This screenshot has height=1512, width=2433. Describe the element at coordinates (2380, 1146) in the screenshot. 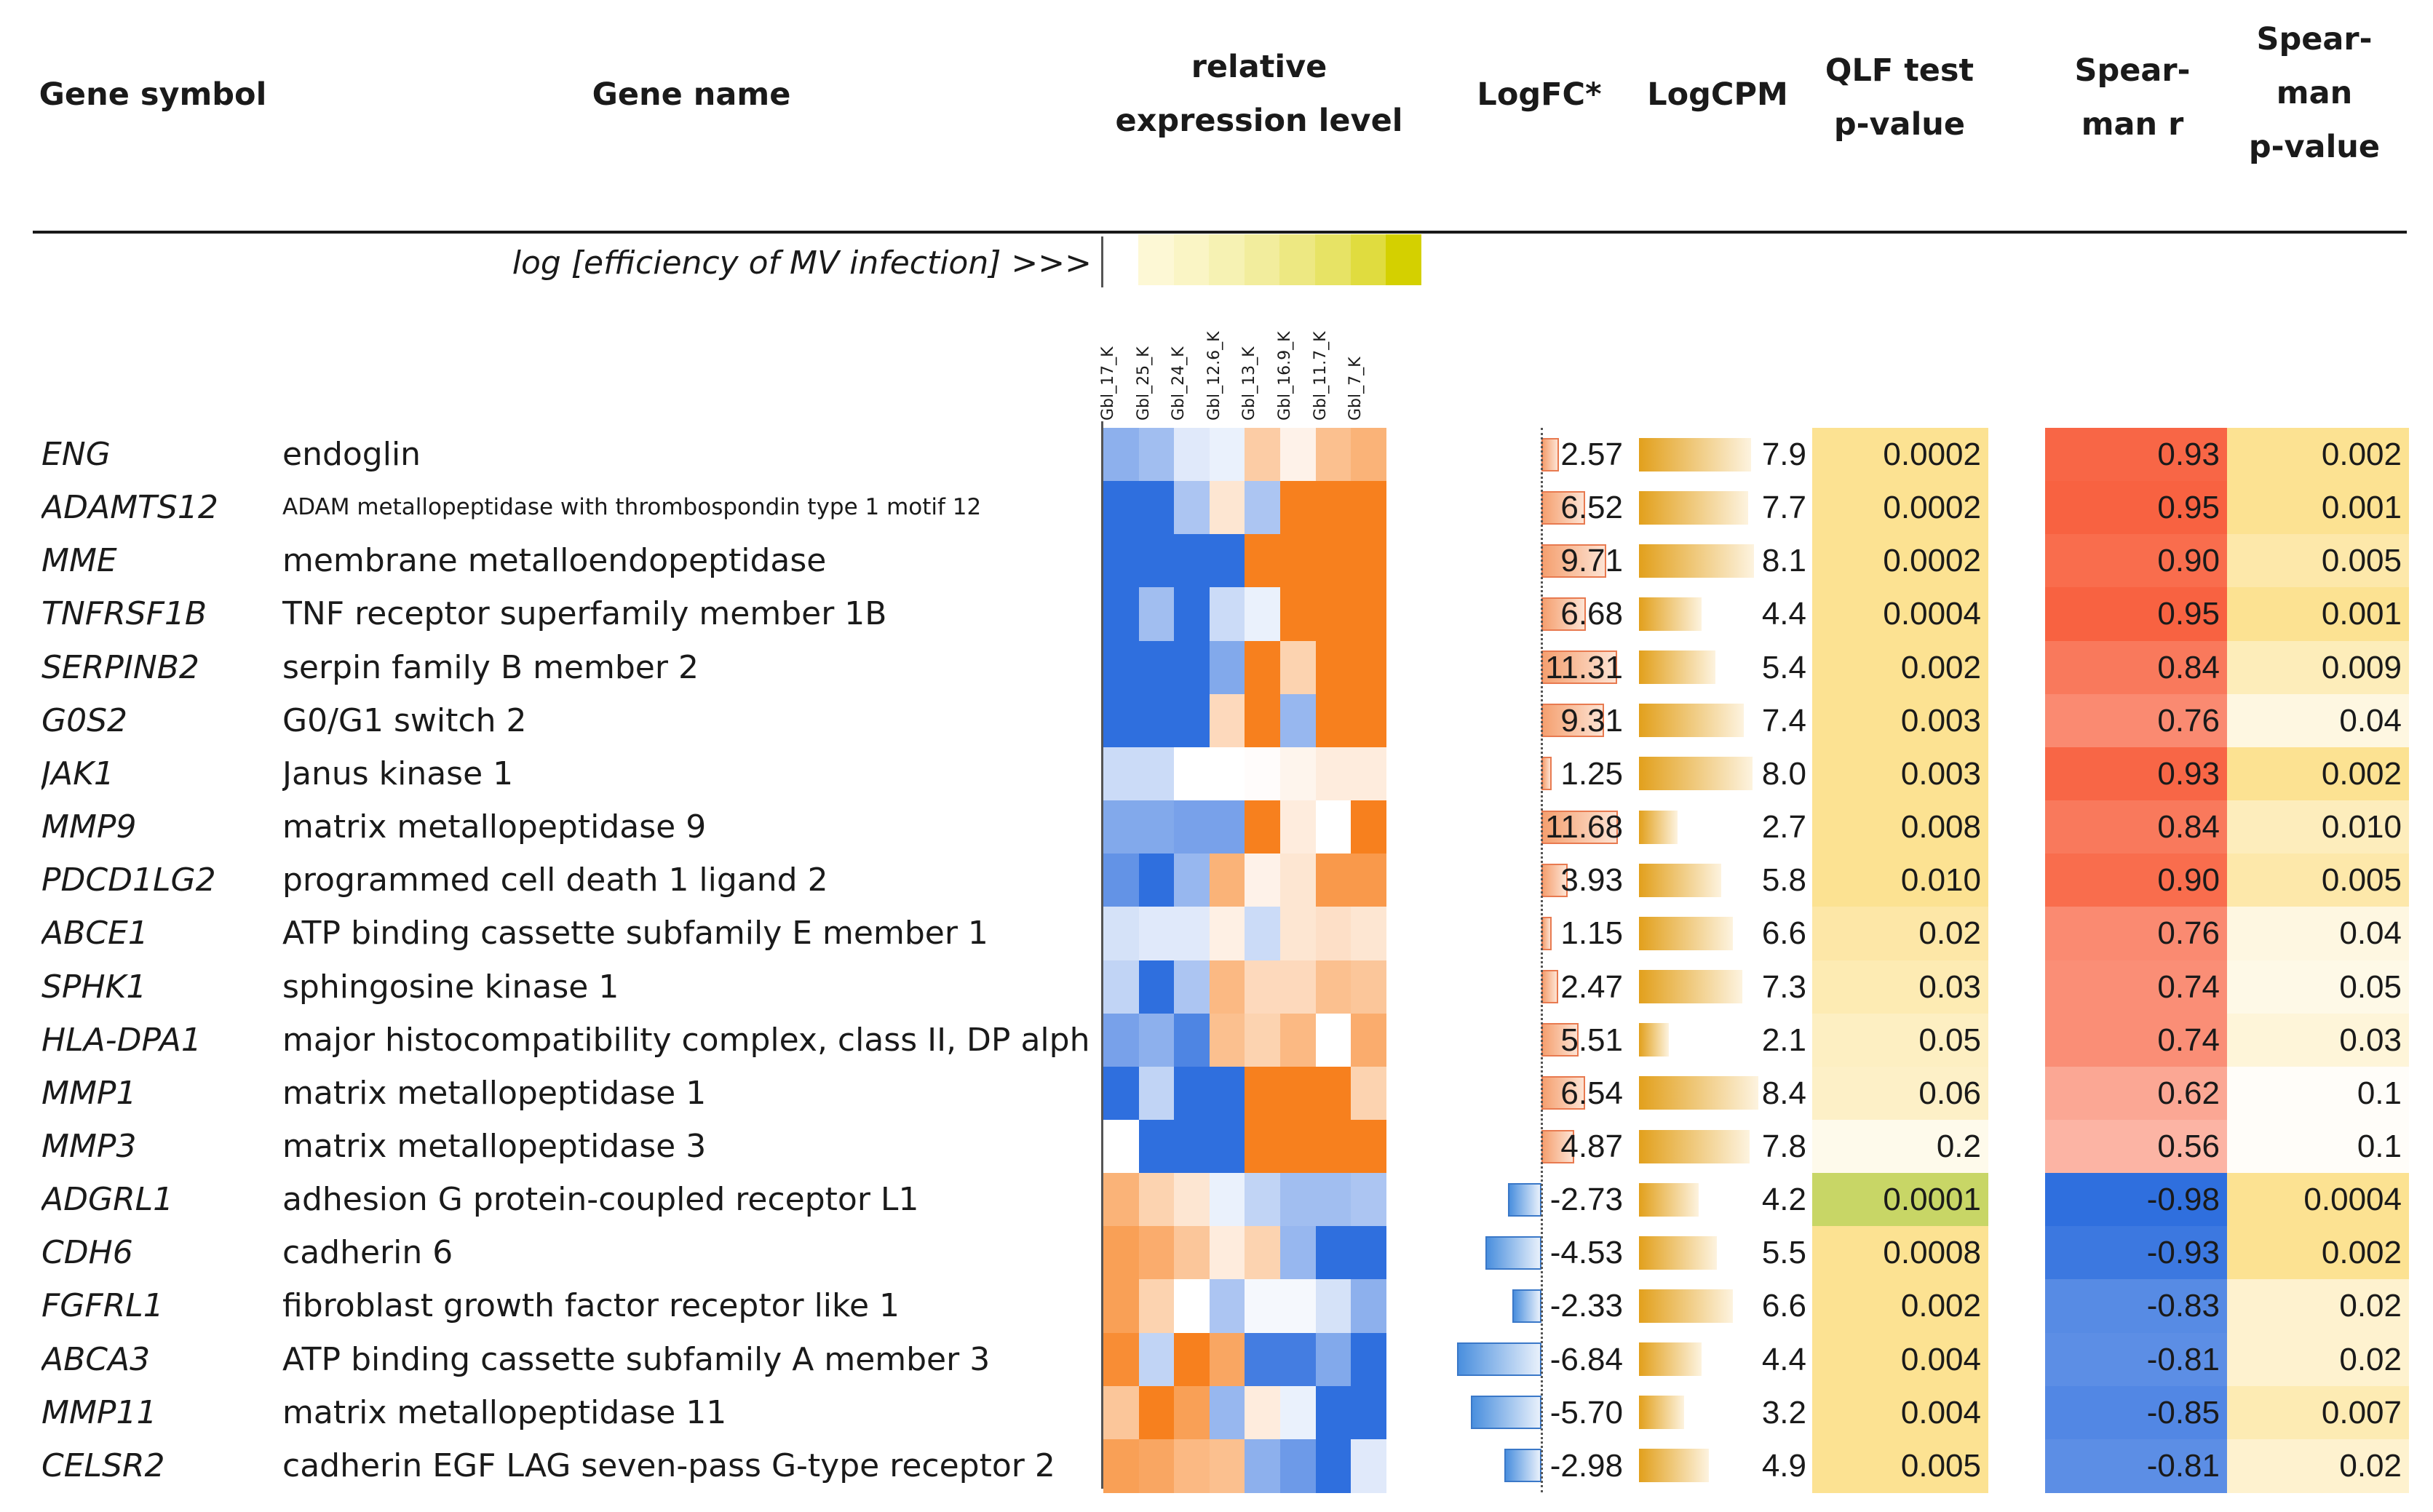

I see `spearman-p-value: 0.1` at that location.